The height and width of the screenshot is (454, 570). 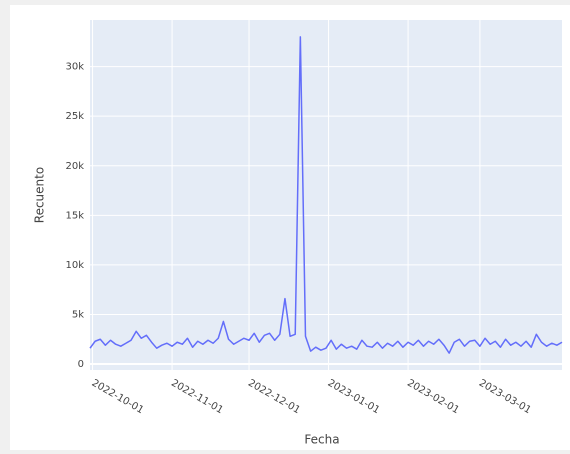 What do you see at coordinates (74, 215) in the screenshot?
I see `y-tick-label: 15k` at bounding box center [74, 215].